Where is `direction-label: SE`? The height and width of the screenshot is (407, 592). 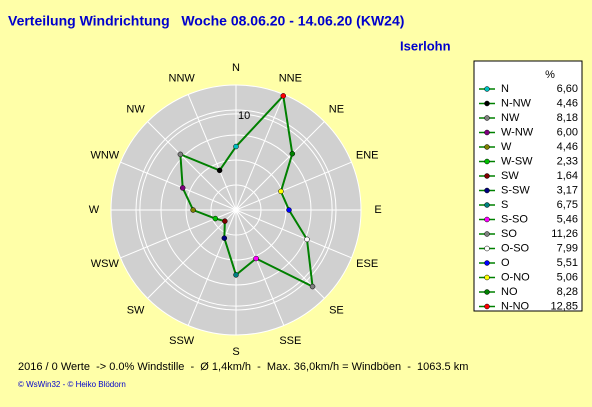 direction-label: SE is located at coordinates (336, 310).